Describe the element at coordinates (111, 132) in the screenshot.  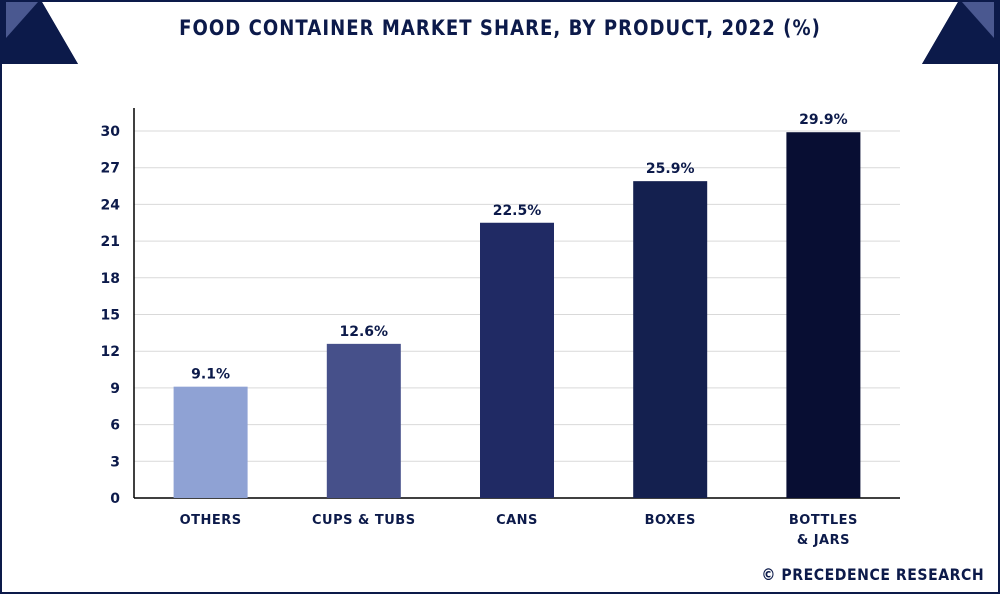
I see `y-tick-label-30: 30` at that location.